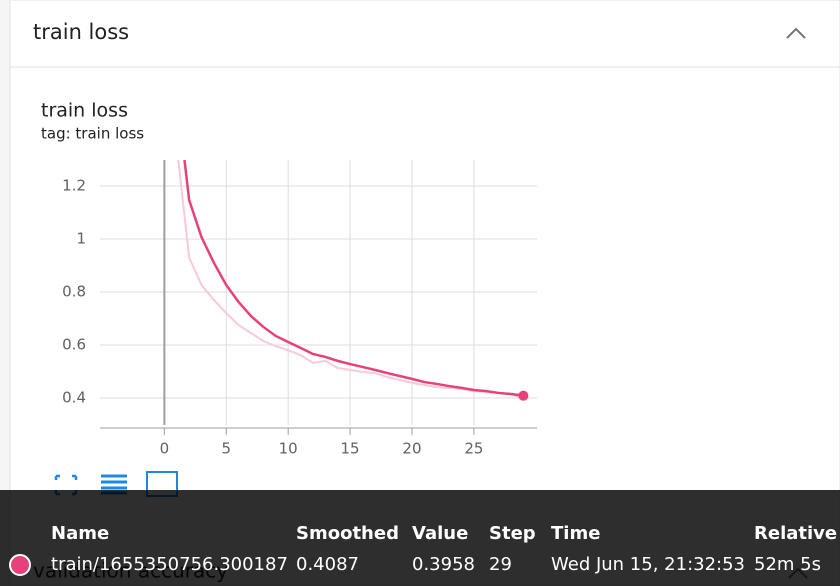 The width and height of the screenshot is (840, 586). Describe the element at coordinates (787, 564) in the screenshot. I see `tooltip-cell: 52m 5s` at that location.